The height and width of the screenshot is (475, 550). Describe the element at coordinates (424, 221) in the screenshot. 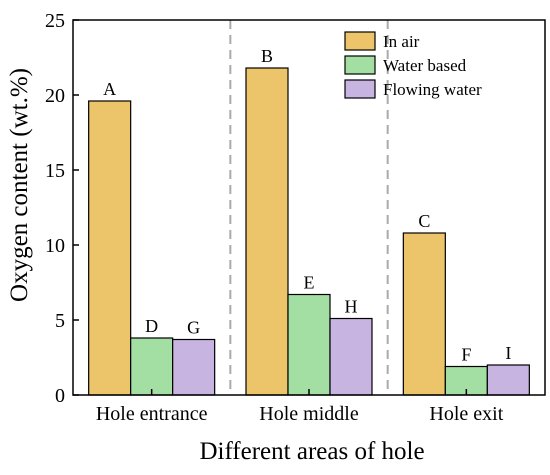

I see `bar-letter-label: C` at that location.